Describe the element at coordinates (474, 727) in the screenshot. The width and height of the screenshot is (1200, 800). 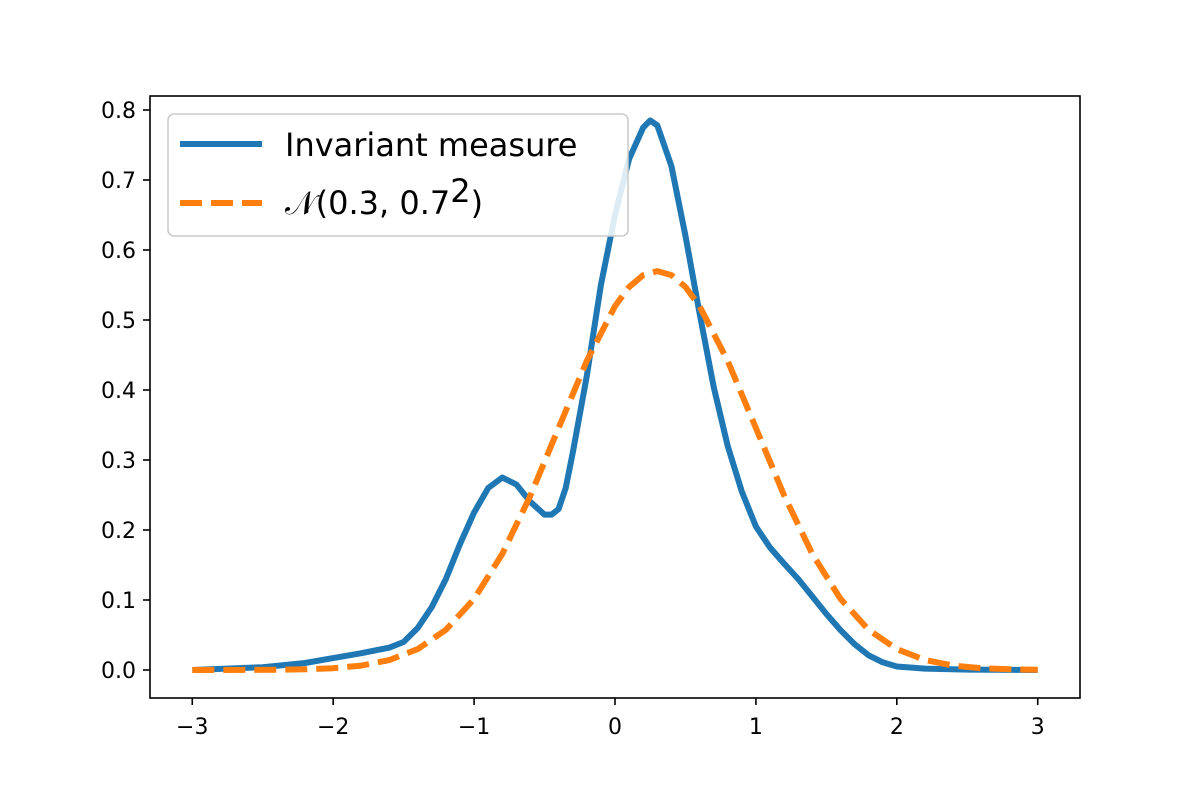
I see `x-tick-label: −1` at that location.